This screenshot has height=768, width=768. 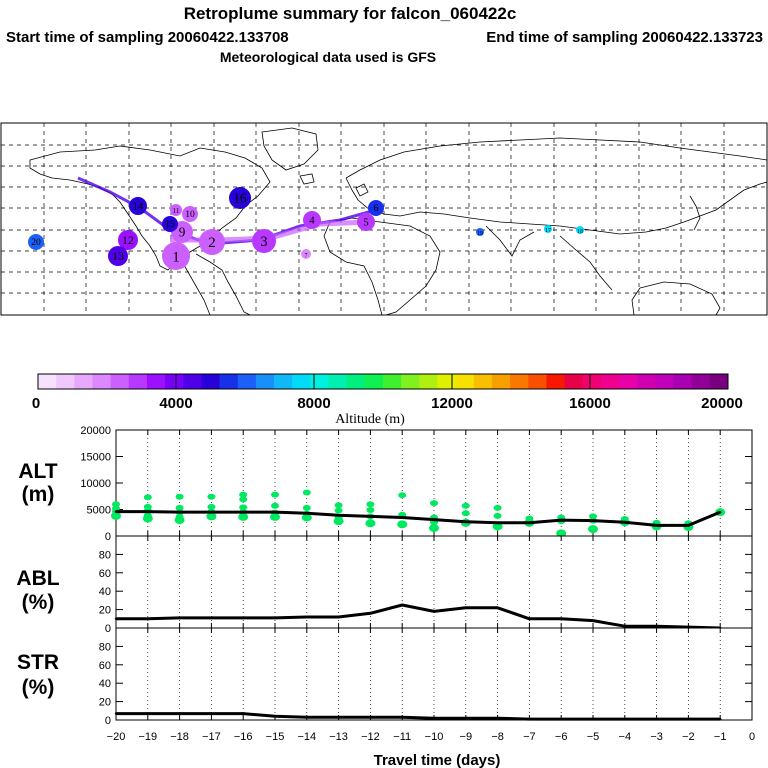 What do you see at coordinates (656, 737) in the screenshot?
I see `x-tick-label: −3` at bounding box center [656, 737].